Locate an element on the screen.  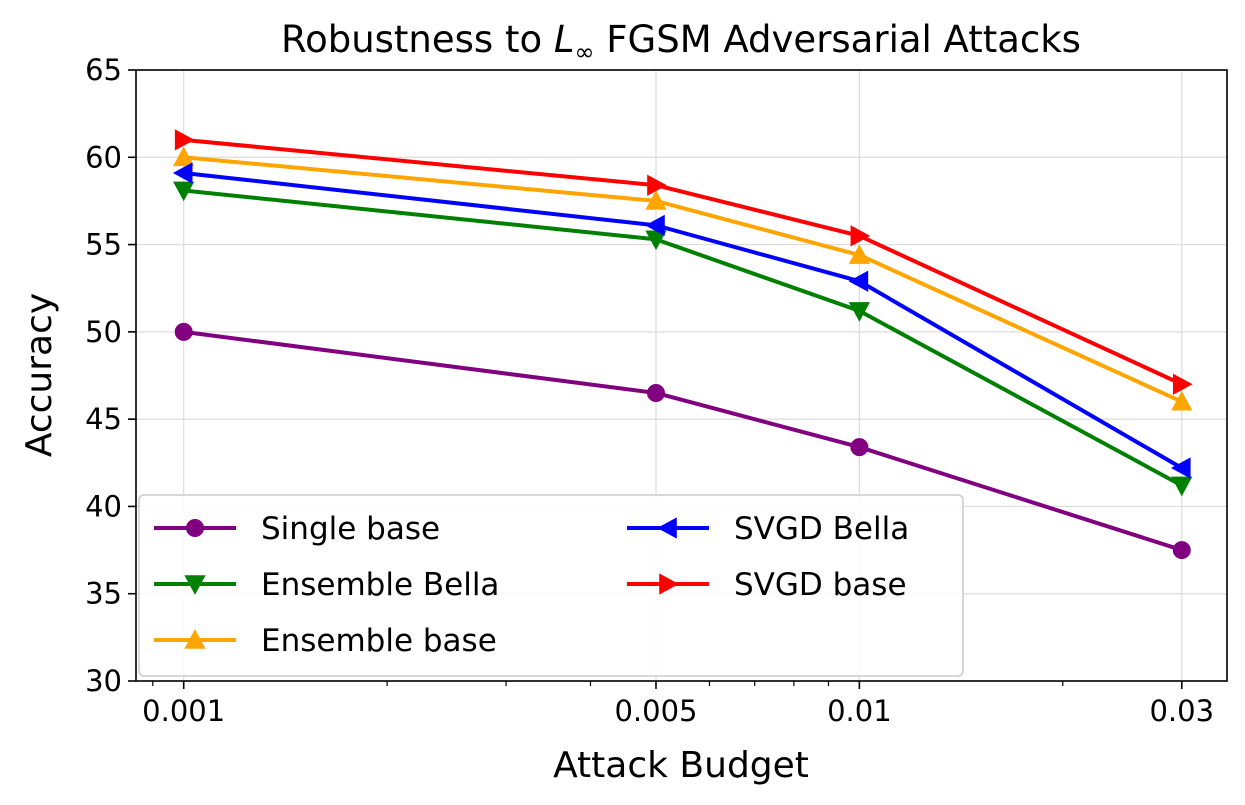
legend-item-ensemble-base: Ensemble base is located at coordinates (325, 641).